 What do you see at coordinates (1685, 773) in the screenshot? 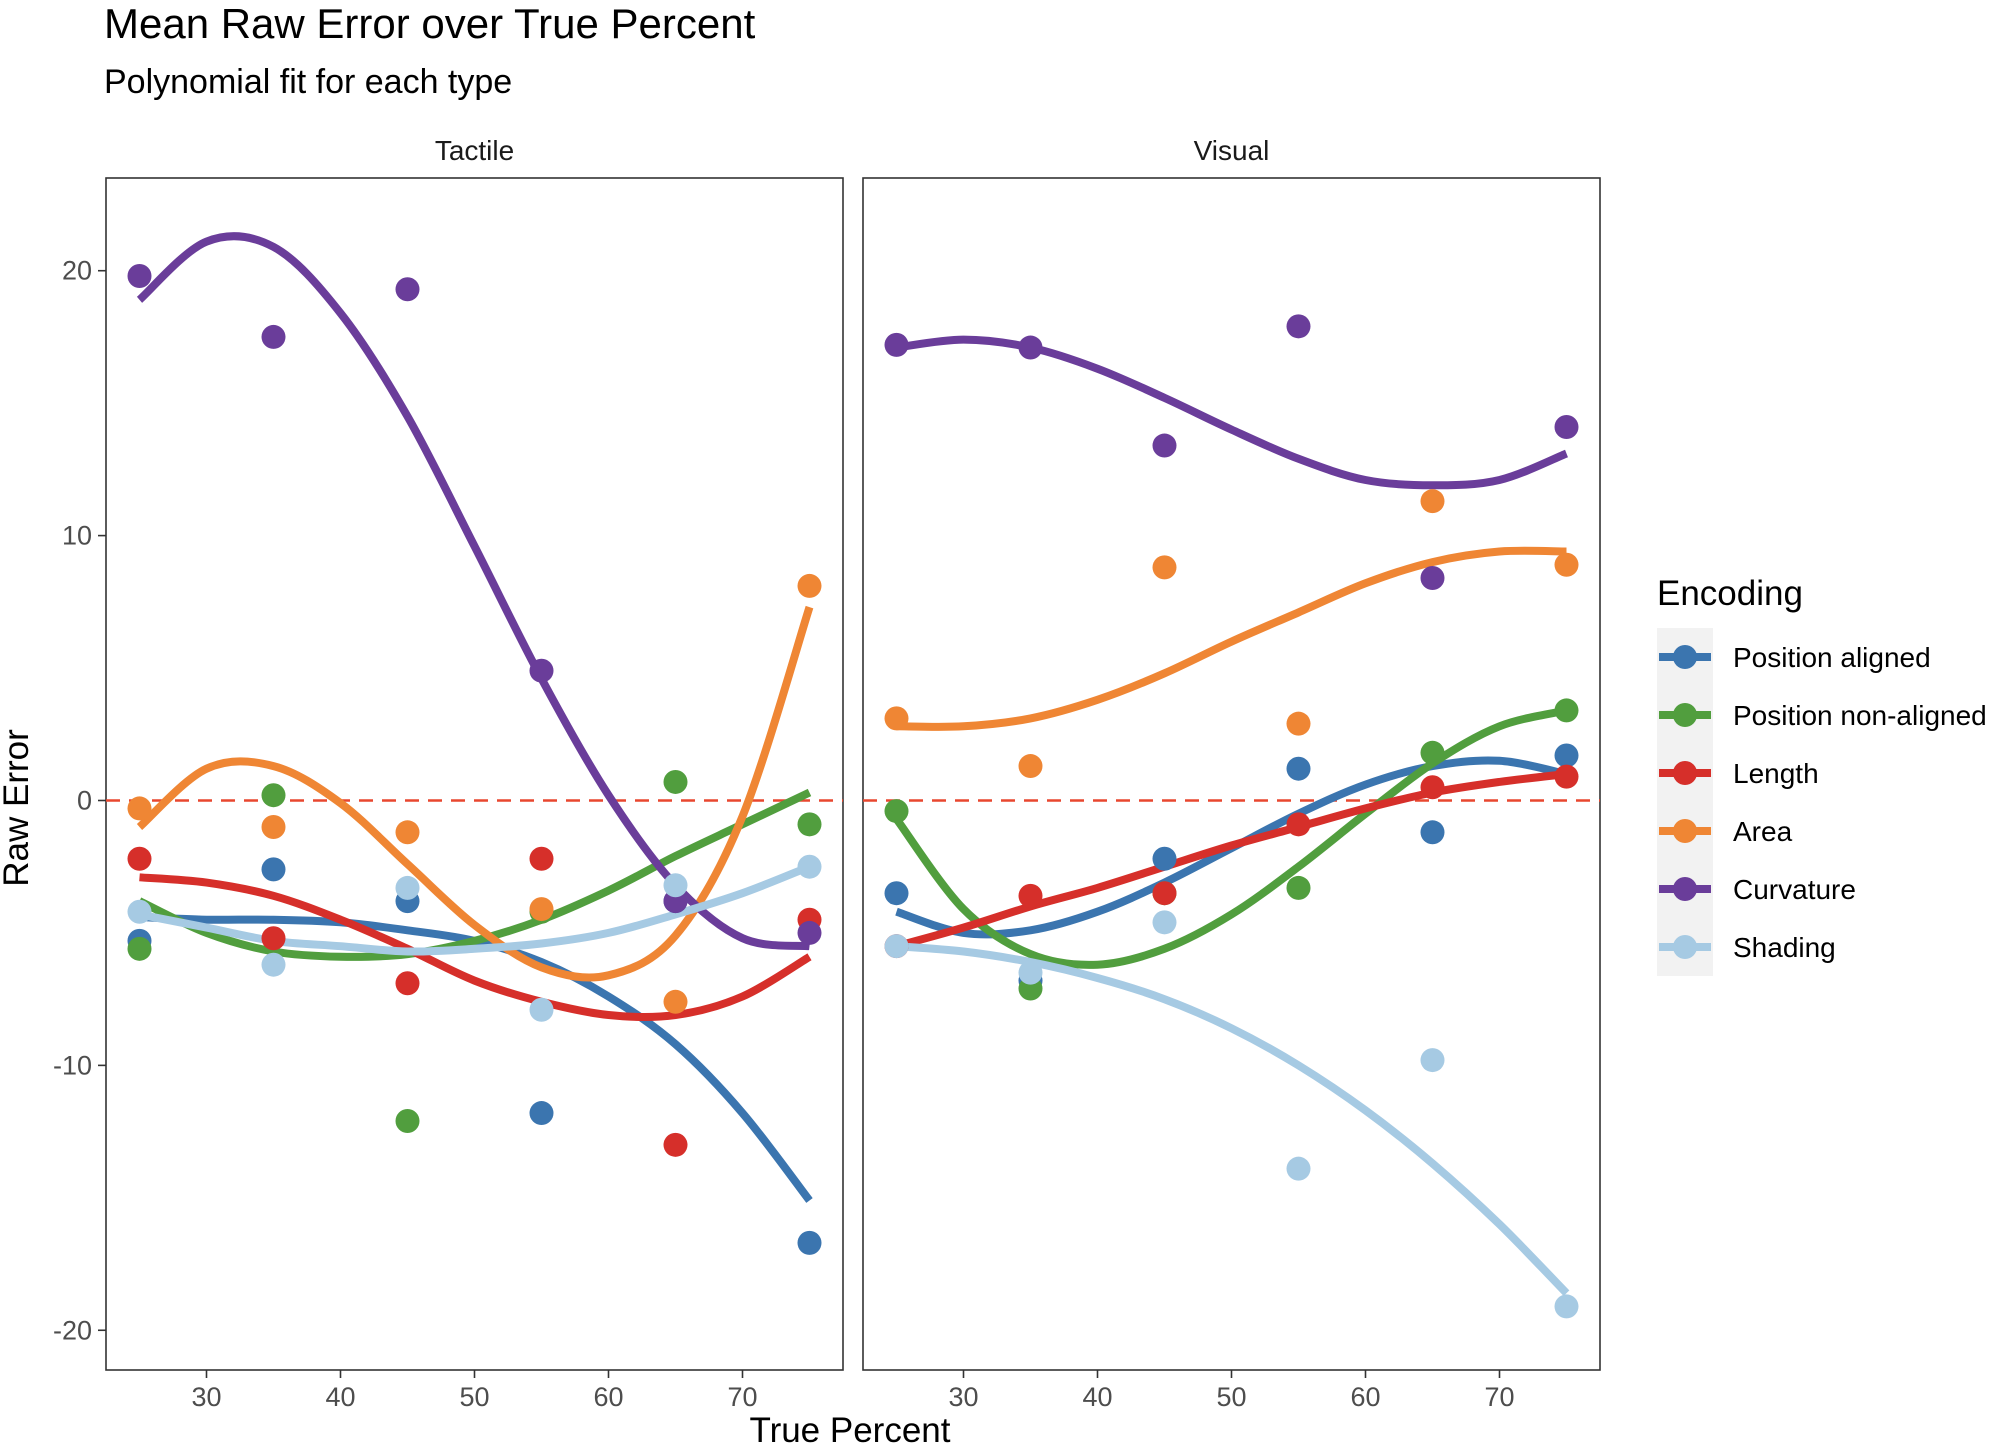
I see `legend-key-dot-length` at bounding box center [1685, 773].